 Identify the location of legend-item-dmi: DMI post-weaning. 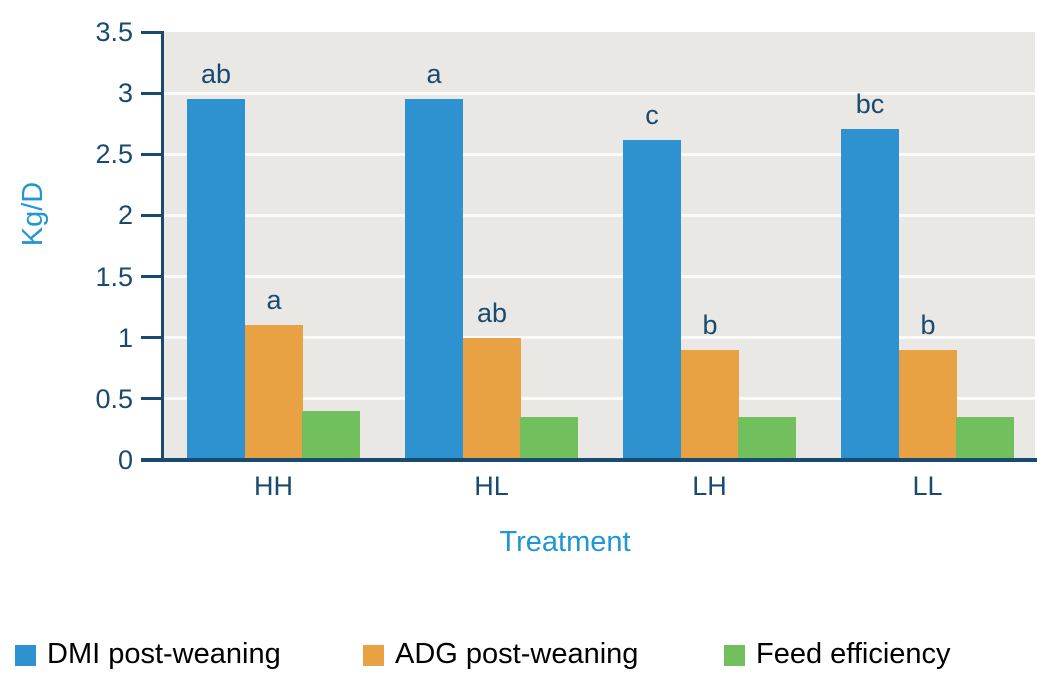
(148, 654).